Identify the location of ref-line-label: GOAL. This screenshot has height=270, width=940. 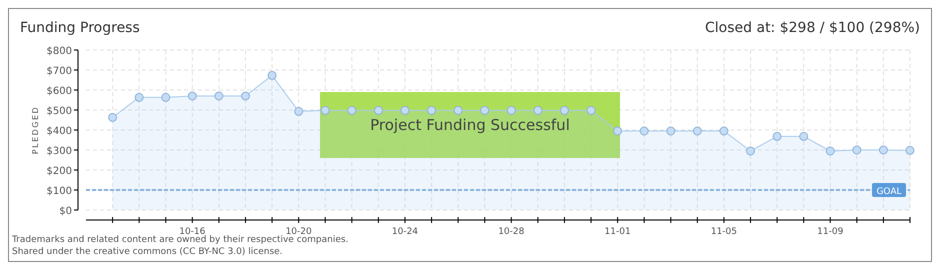
(889, 192).